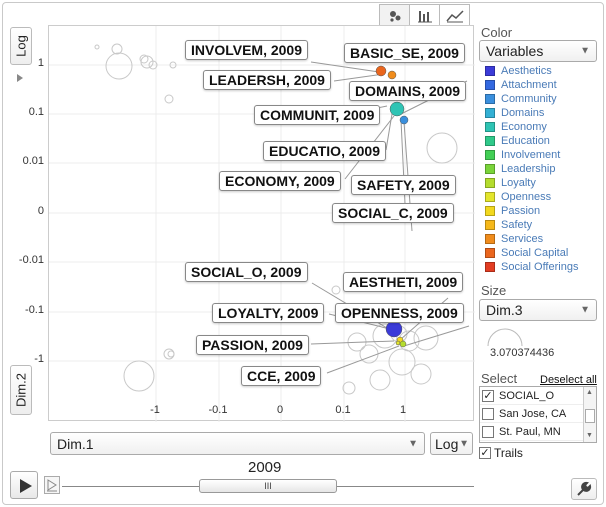  I want to click on legend-label: Economy, so click(524, 127).